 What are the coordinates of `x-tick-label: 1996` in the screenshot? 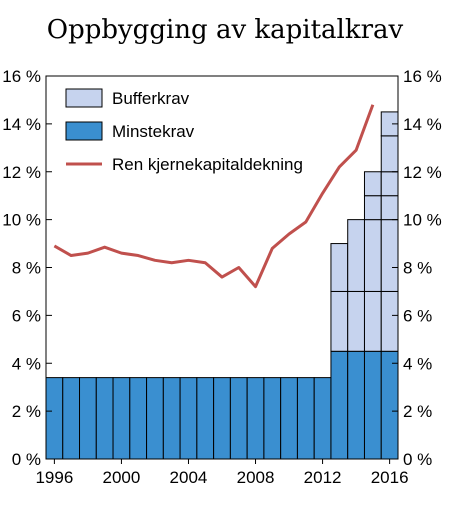 It's located at (54, 477).